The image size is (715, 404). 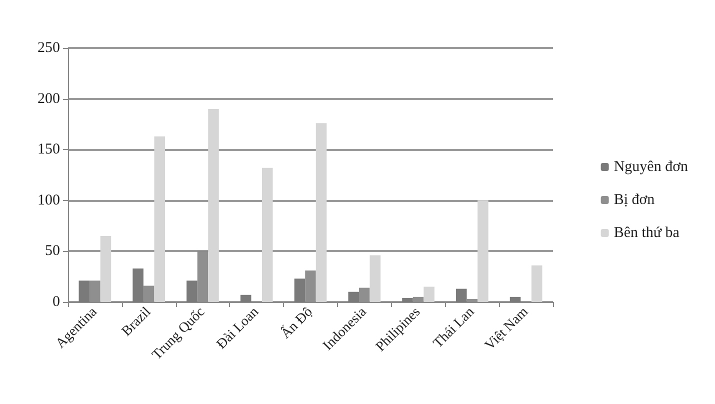 What do you see at coordinates (49, 98) in the screenshot?
I see `y-tick-label: 200` at bounding box center [49, 98].